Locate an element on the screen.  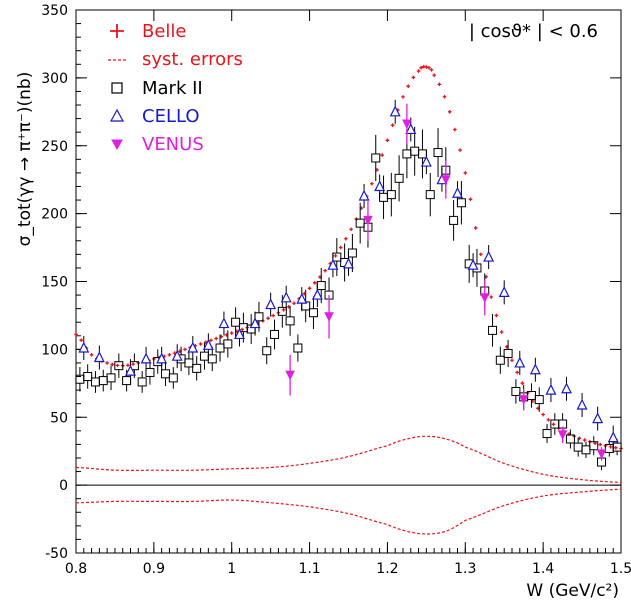
syst-errors-curves is located at coordinates (348, 485).